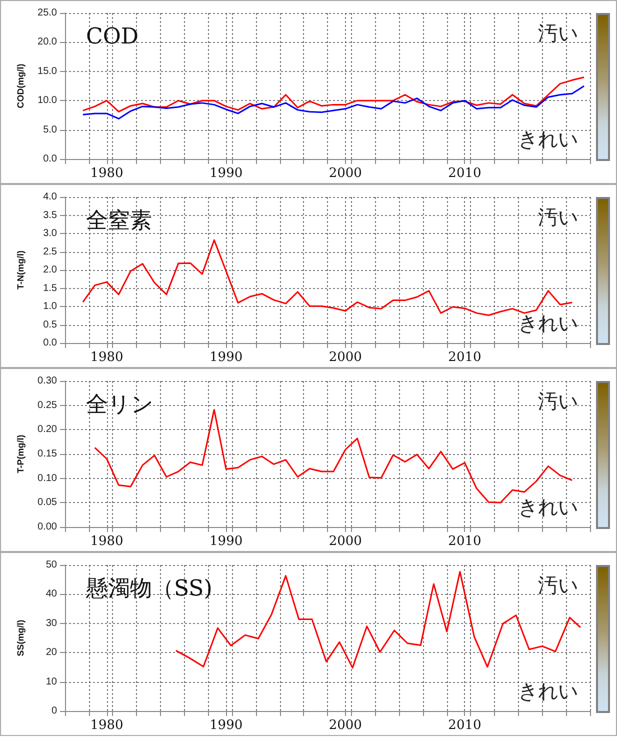 This screenshot has width=617, height=738. Describe the element at coordinates (48, 71) in the screenshot. I see `y-tick-label: 15.0` at that location.